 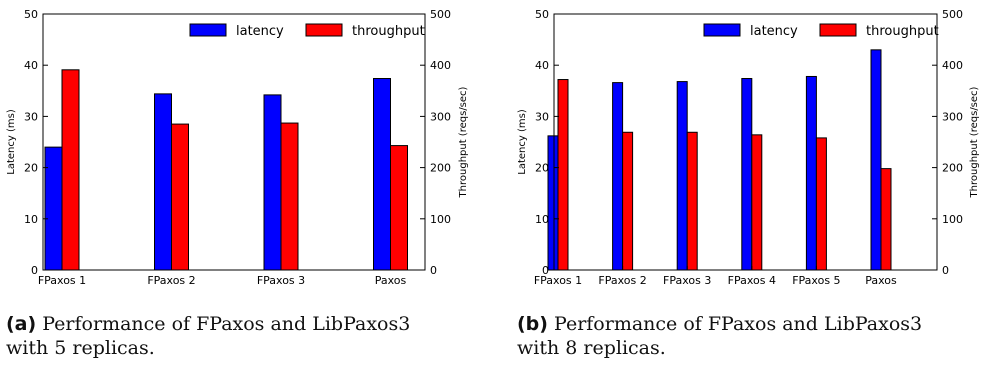 I want to click on chart-a-ytick-label-right-100: 100, so click(x=440, y=219).